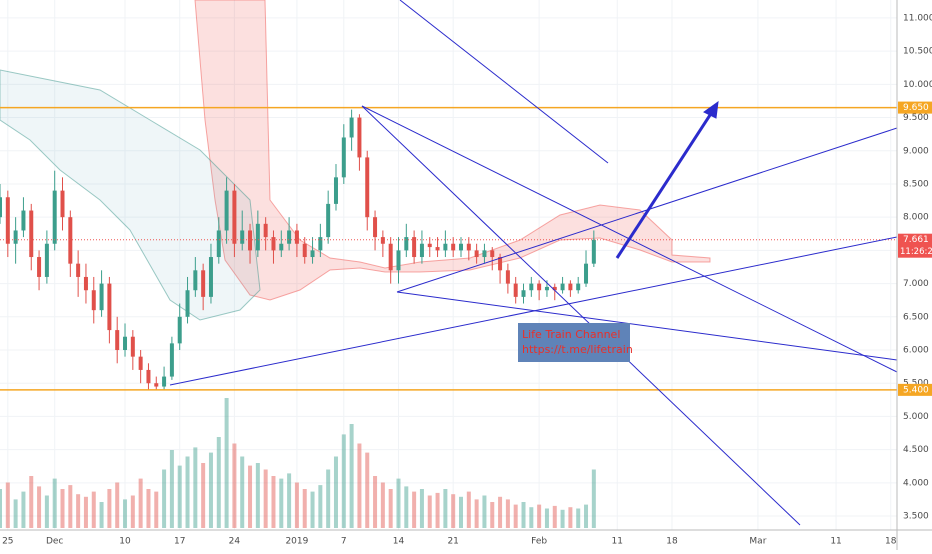 Image resolution: width=932 pixels, height=554 pixels. I want to click on x-tick-label: 18, so click(672, 542).